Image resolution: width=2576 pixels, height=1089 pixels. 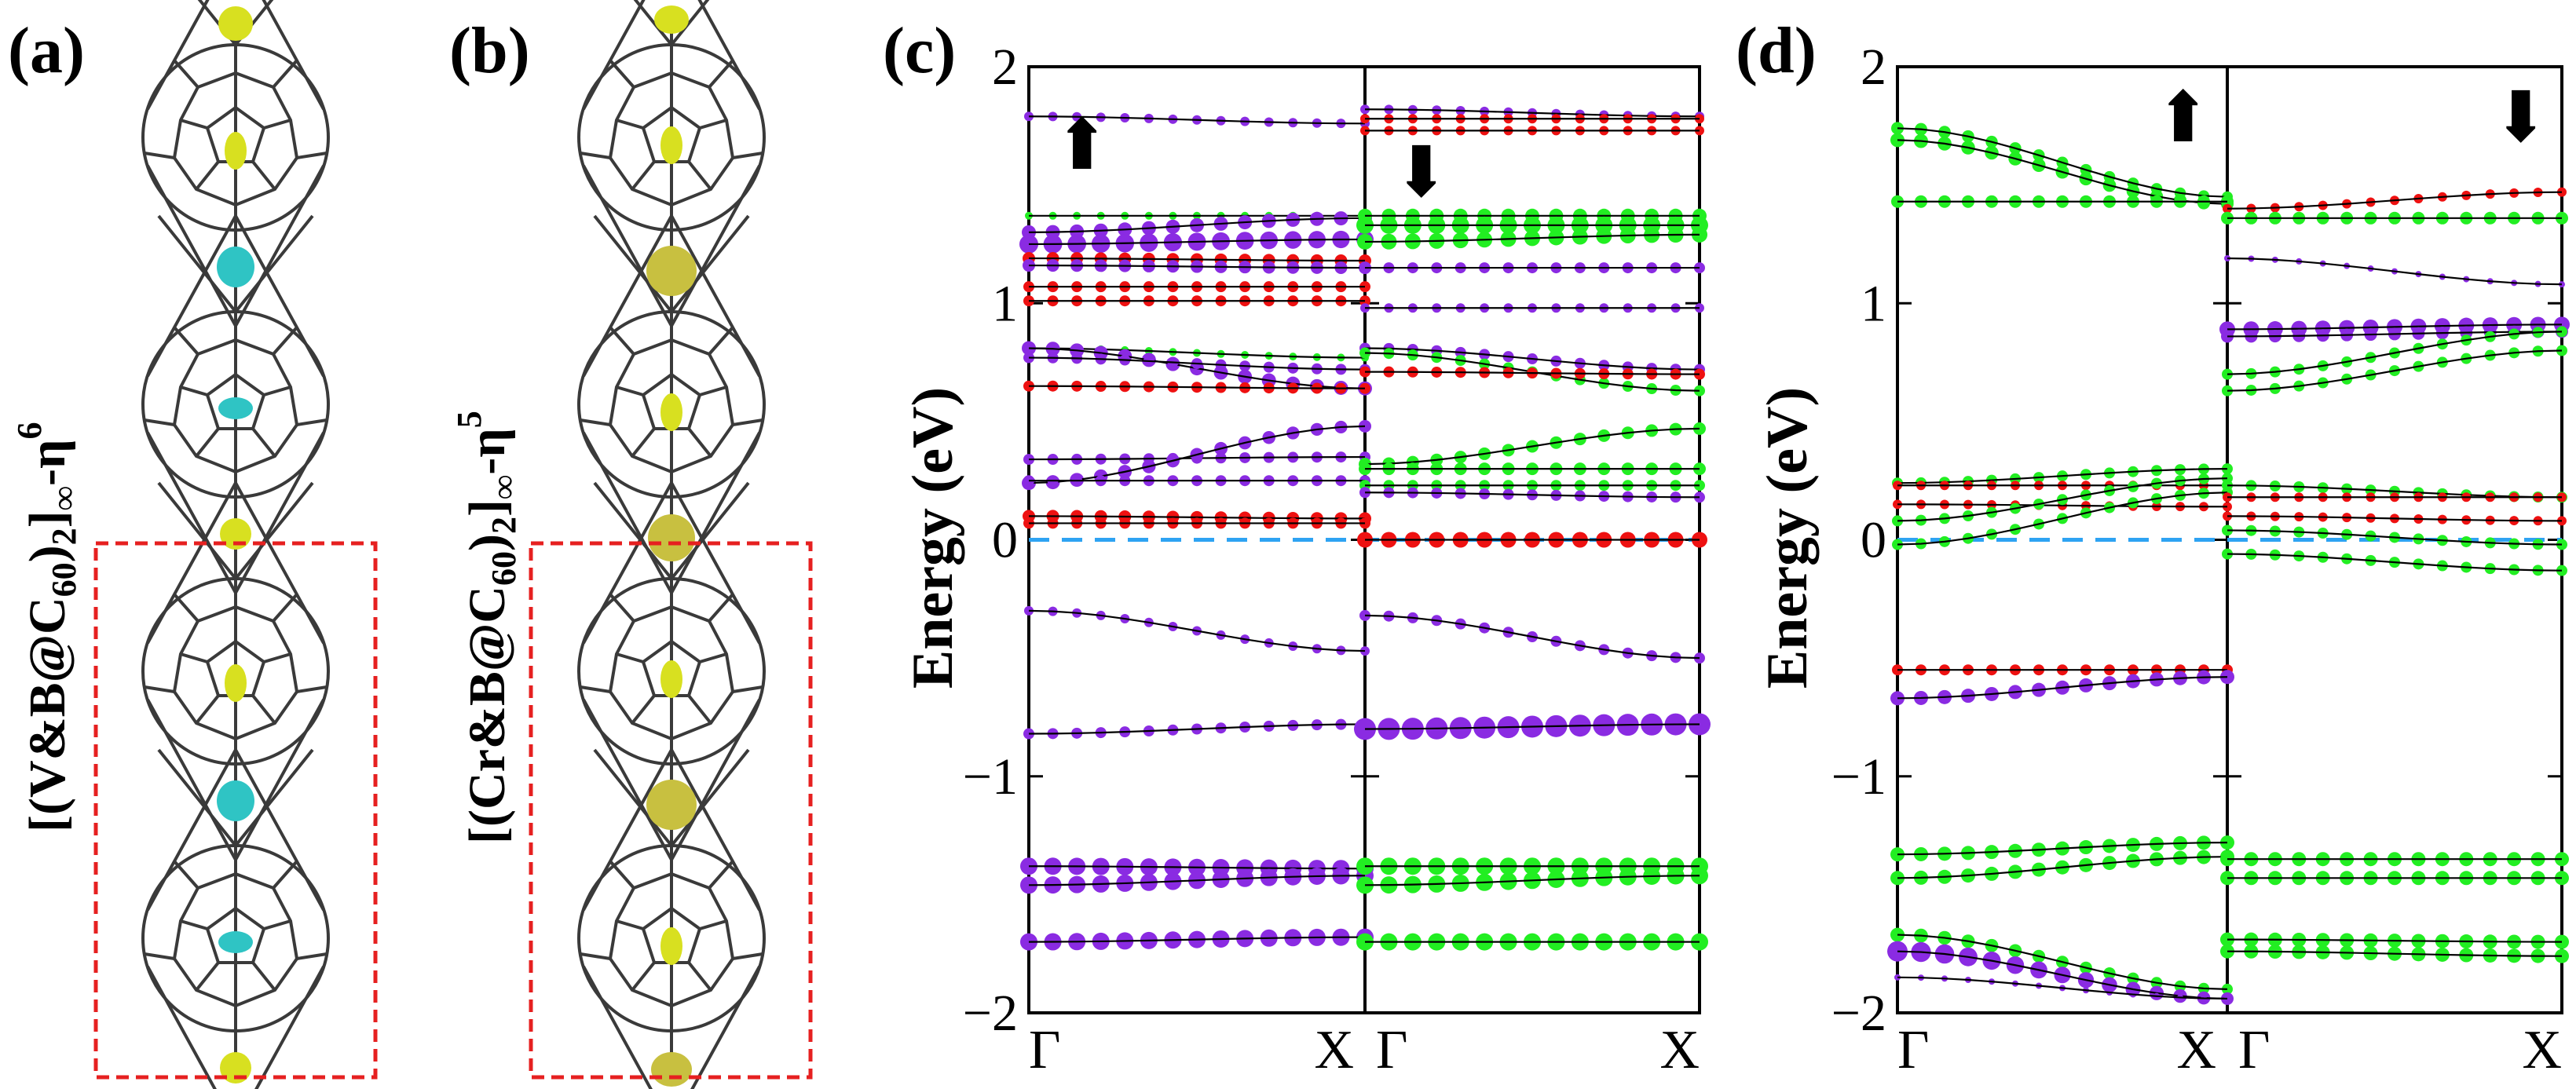 I want to click on panel-c-ylabel: Energy (eV), so click(x=933, y=538).